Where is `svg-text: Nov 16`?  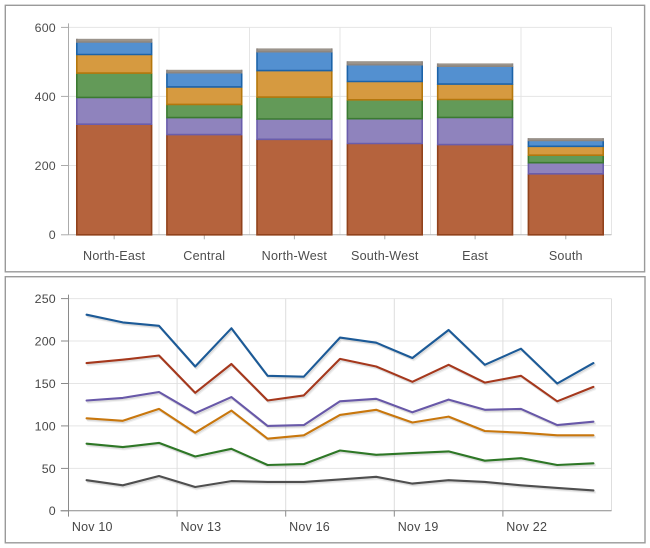
svg-text: Nov 16 is located at coordinates (309, 527).